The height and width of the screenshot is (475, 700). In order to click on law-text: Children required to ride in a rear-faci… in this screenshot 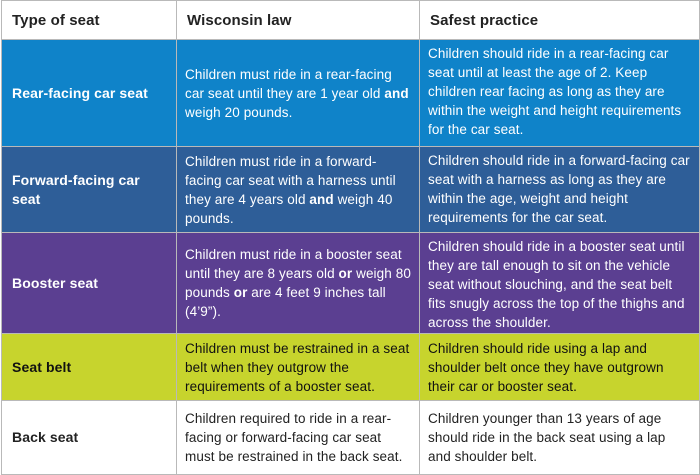, I will do `click(294, 437)`.